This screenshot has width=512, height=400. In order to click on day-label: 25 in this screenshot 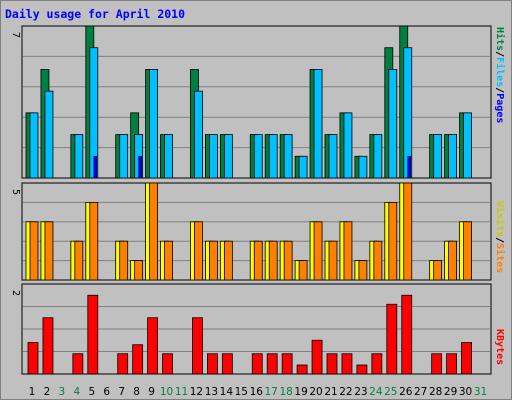, I will do `click(390, 392)`.